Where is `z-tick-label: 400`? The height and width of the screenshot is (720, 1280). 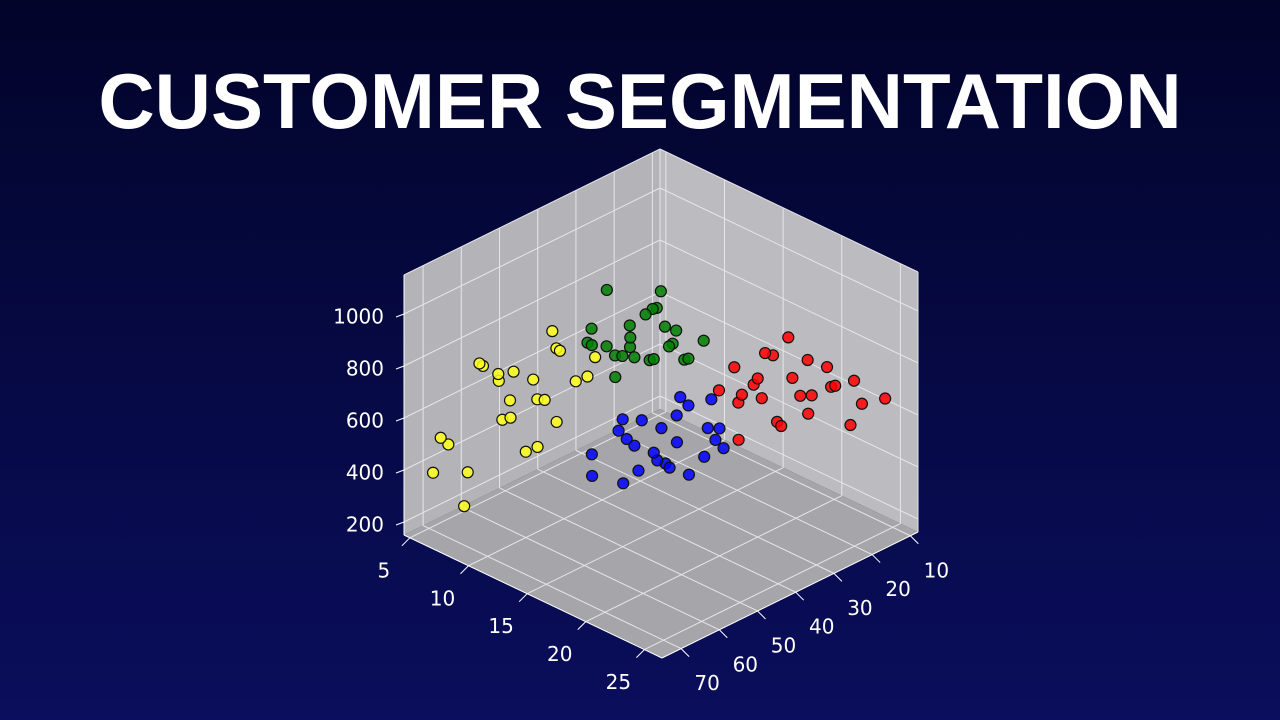
z-tick-label: 400 is located at coordinates (365, 473).